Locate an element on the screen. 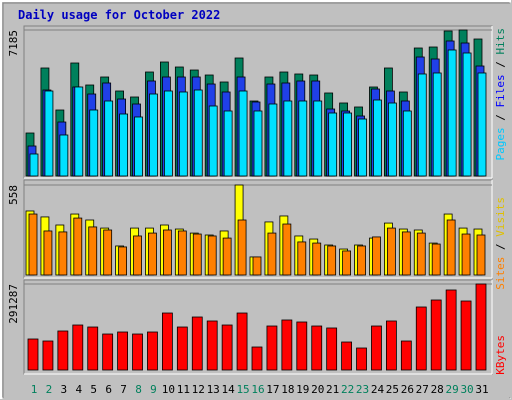  x-tick-label: 27 is located at coordinates (422, 389).